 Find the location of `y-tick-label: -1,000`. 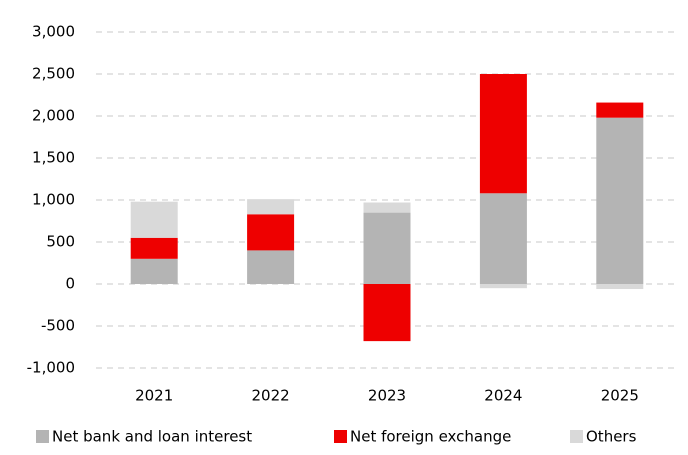

y-tick-label: -1,000 is located at coordinates (51, 368).